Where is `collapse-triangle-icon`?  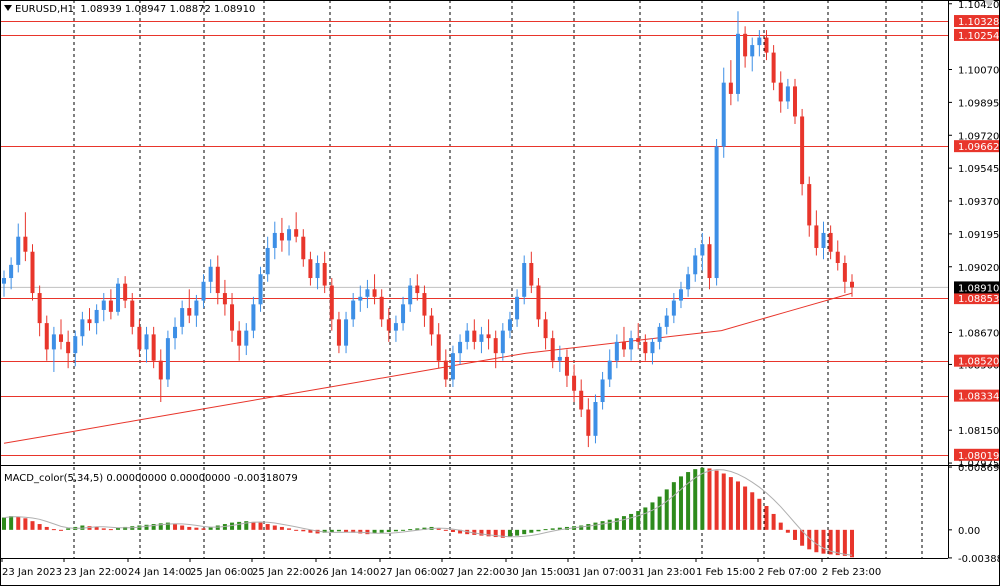 collapse-triangle-icon is located at coordinates (989, 3).